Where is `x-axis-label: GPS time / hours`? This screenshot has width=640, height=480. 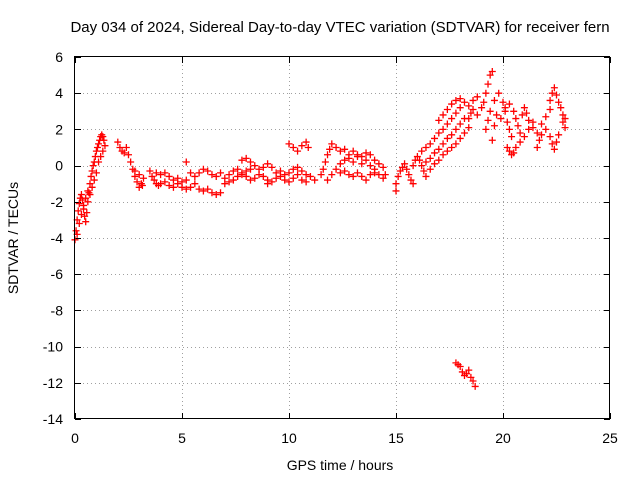 x-axis-label: GPS time / hours is located at coordinates (340, 465).